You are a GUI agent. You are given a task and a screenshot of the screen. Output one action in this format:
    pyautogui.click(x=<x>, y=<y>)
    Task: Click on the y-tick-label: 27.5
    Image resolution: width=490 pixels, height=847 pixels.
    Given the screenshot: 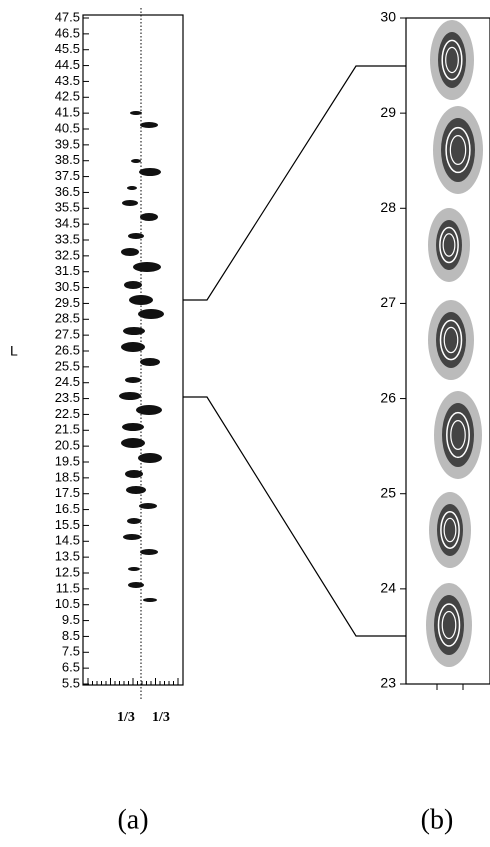 What is the action you would take?
    pyautogui.click(x=67, y=334)
    